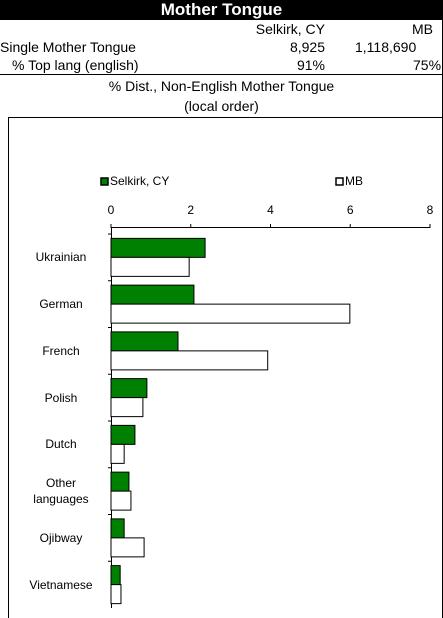 This screenshot has height=618, width=443. Describe the element at coordinates (430, 210) in the screenshot. I see `x-tick-label: 8` at that location.